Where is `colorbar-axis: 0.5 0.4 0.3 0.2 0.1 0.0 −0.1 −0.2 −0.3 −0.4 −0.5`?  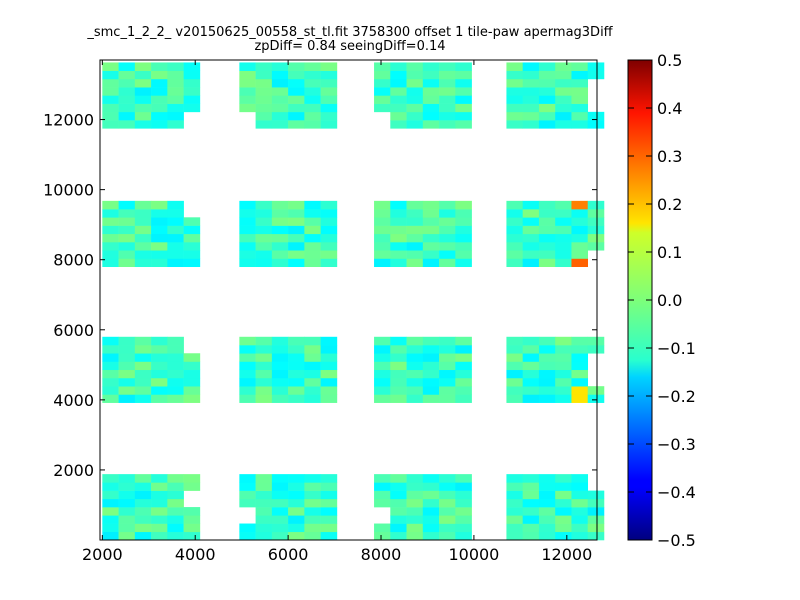 colorbar-axis: 0.5 0.4 0.3 0.2 0.1 0.0 −0.1 −0.2 −0.3 −0.4 −0.5 is located at coordinates (662, 300).